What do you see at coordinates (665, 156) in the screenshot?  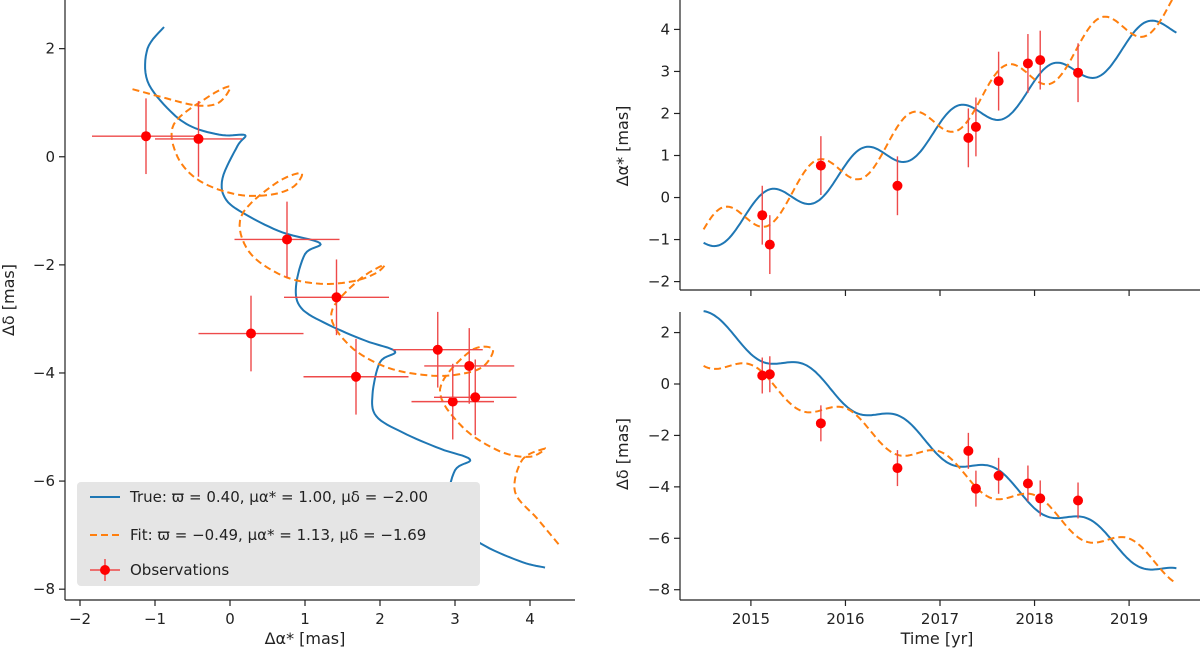 I see `ra-vs-time-y-tick-label: 1` at bounding box center [665, 156].